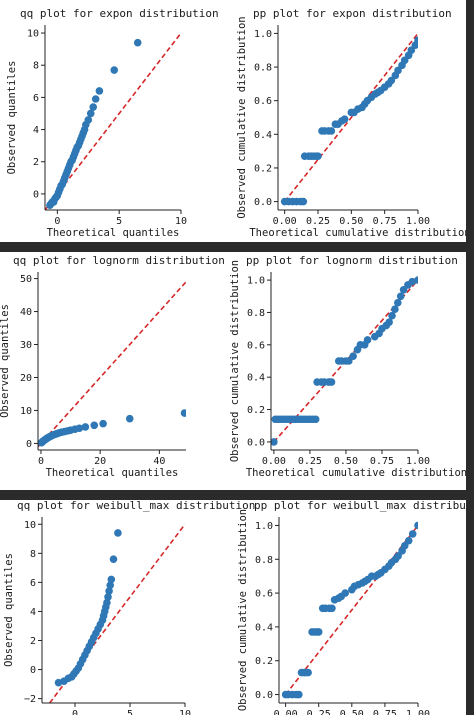  Describe the element at coordinates (470, 357) in the screenshot. I see `window-edge` at that location.